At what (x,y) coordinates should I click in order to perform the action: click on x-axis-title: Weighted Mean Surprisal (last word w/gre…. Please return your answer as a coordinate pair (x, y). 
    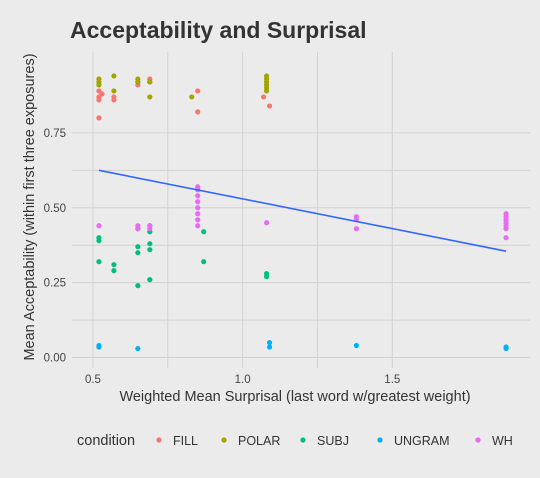
    Looking at the image, I should click on (294, 397).